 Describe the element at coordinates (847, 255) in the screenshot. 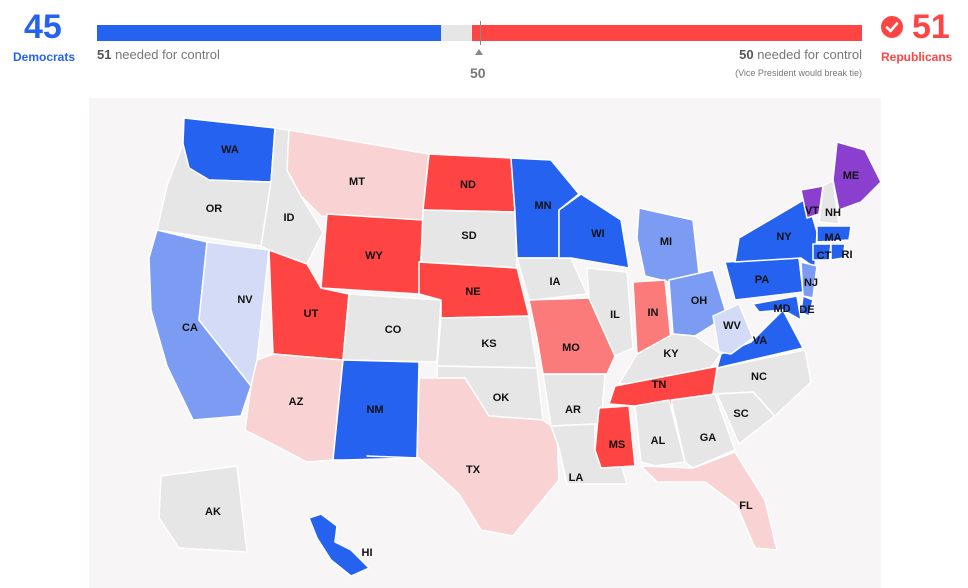

I see `state-label-ri: RI` at that location.